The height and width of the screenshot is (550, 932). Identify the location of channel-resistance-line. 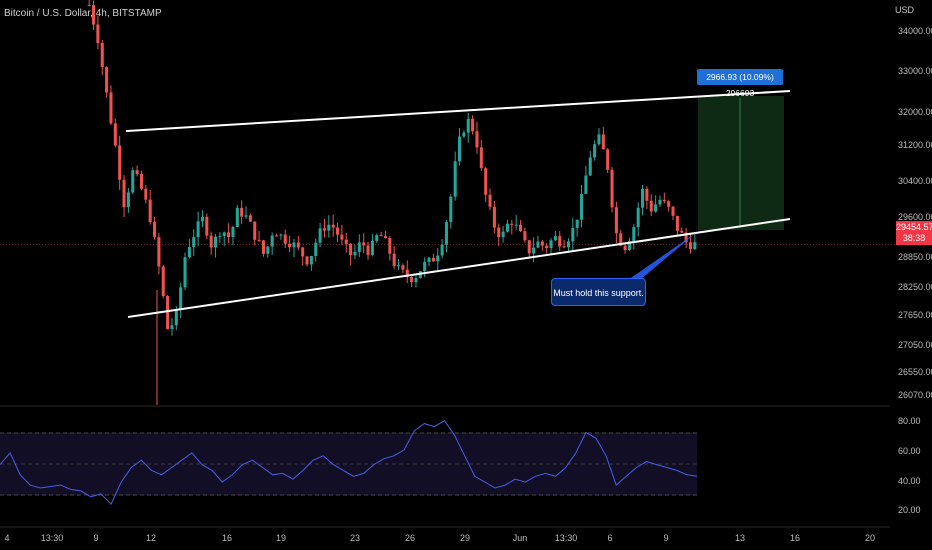
(458, 111).